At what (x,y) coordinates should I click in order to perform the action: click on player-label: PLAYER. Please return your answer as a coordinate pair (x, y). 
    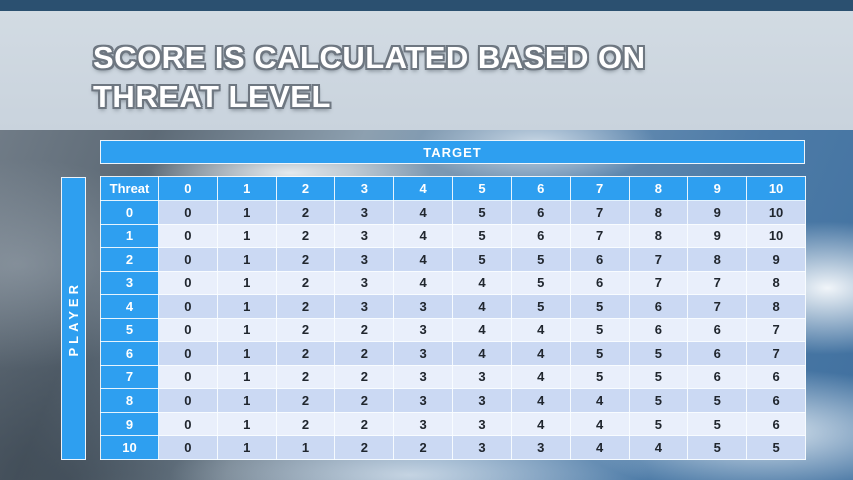
    Looking at the image, I should click on (73, 318).